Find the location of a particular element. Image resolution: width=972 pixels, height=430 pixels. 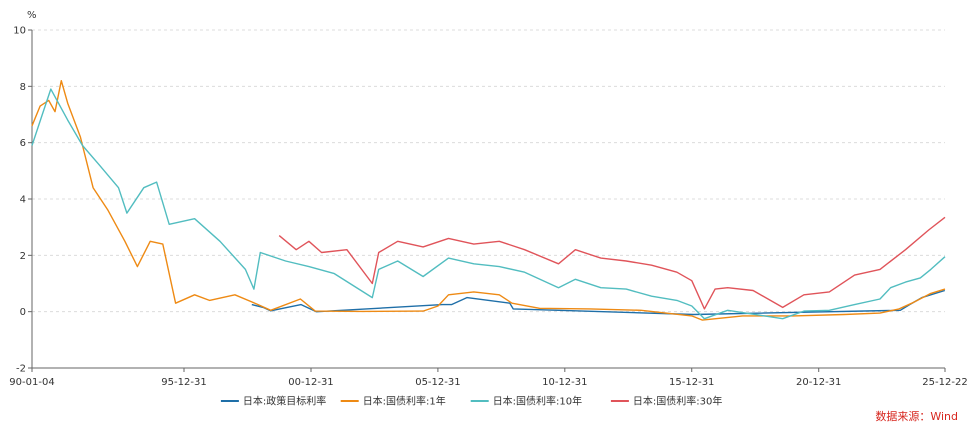

legend-item-label: 日本:国债利率:1年 is located at coordinates (404, 401).